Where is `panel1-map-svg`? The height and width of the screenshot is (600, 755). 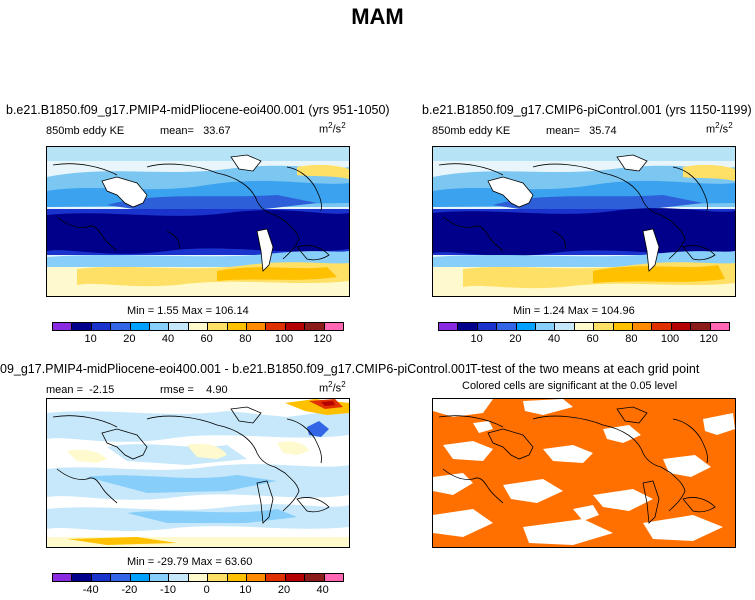
panel1-map-svg is located at coordinates (198, 221).